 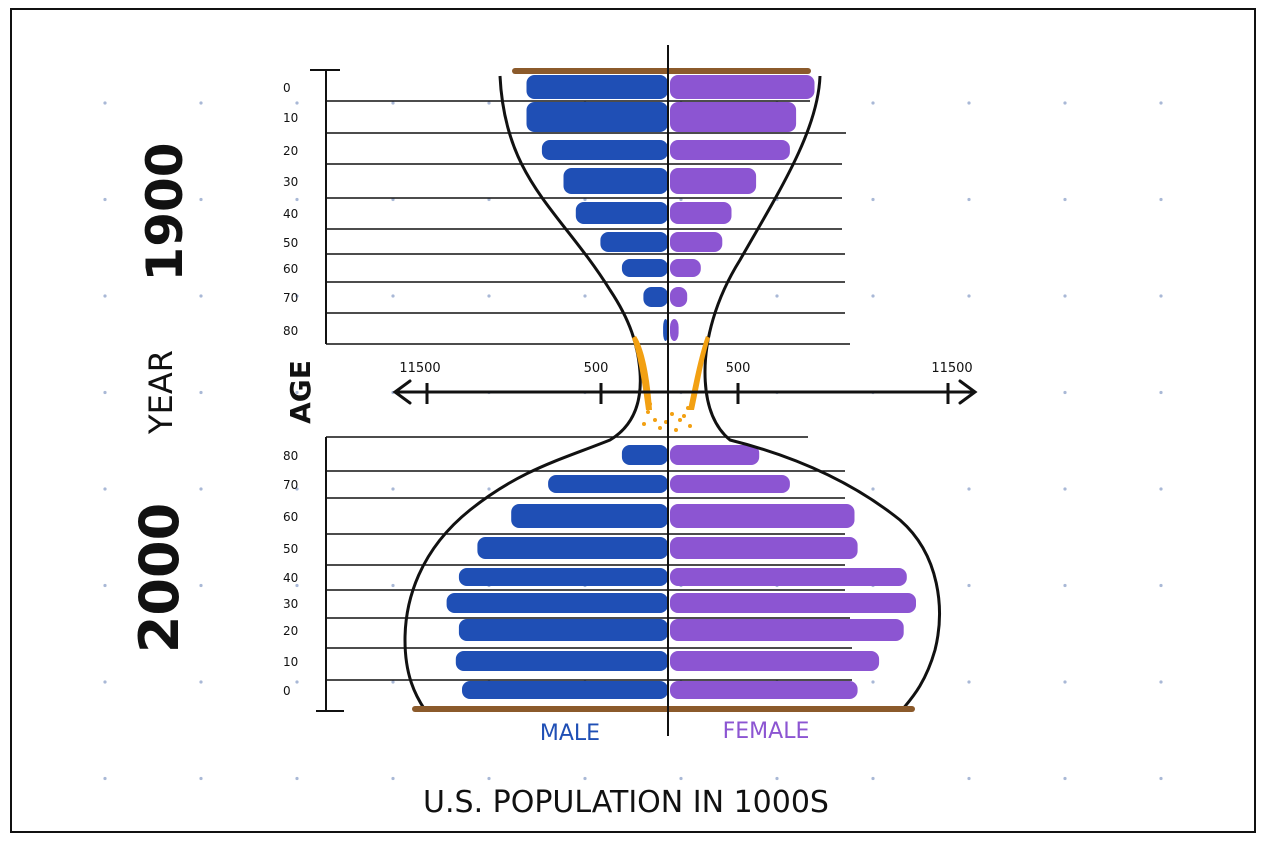 I want to click on age-axis-label: AGE, so click(x=300, y=392).